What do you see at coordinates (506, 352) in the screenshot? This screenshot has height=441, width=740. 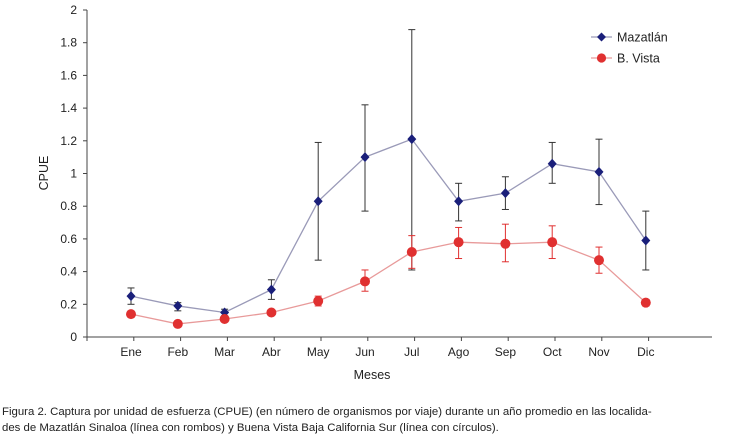 I see `x-tick-label: Sep` at bounding box center [506, 352].